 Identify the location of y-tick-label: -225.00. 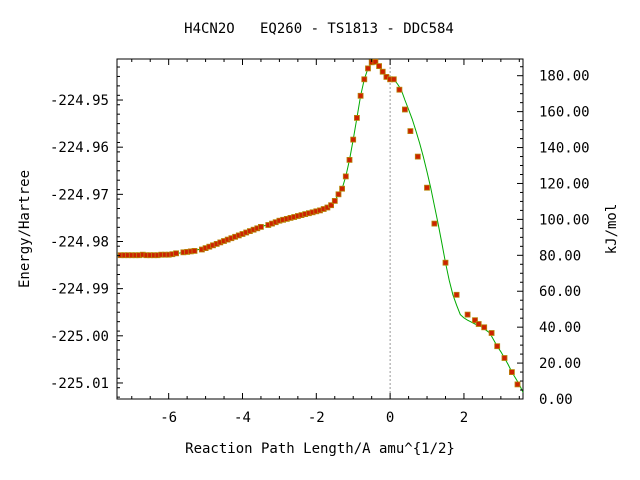
(79, 337).